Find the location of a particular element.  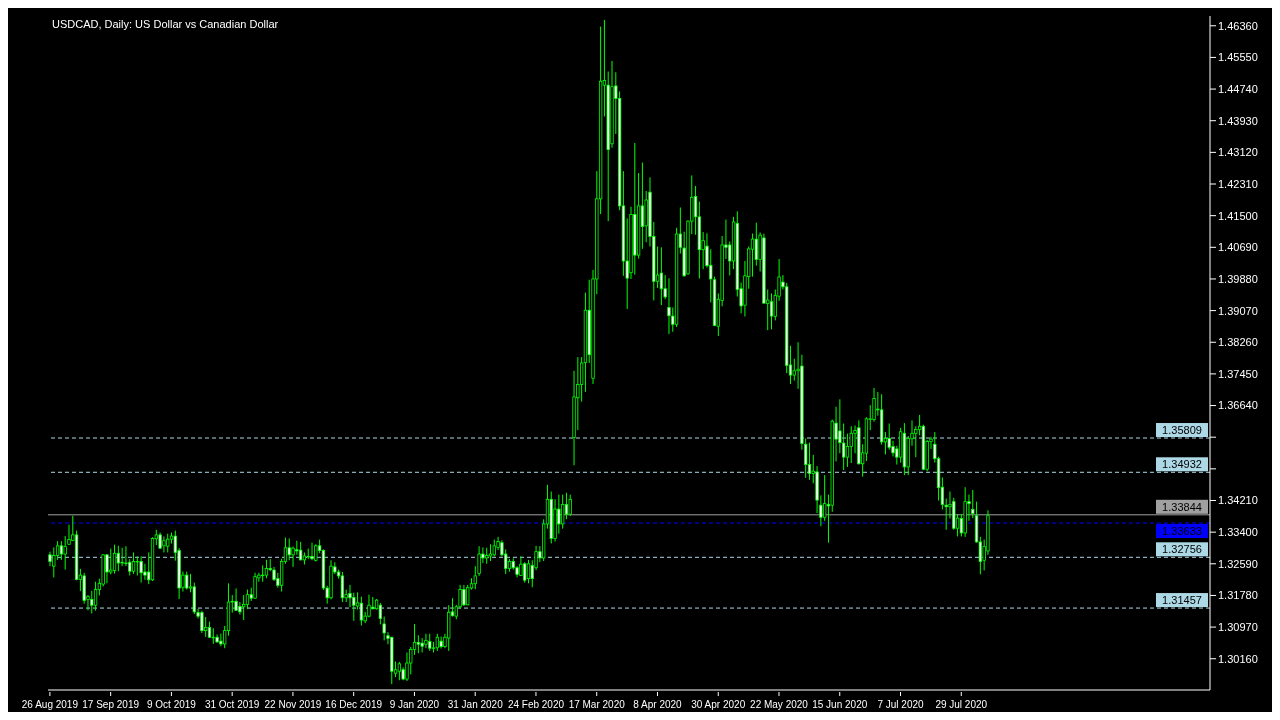

x-tick-label: 24 Feb 2020 is located at coordinates (536, 704).